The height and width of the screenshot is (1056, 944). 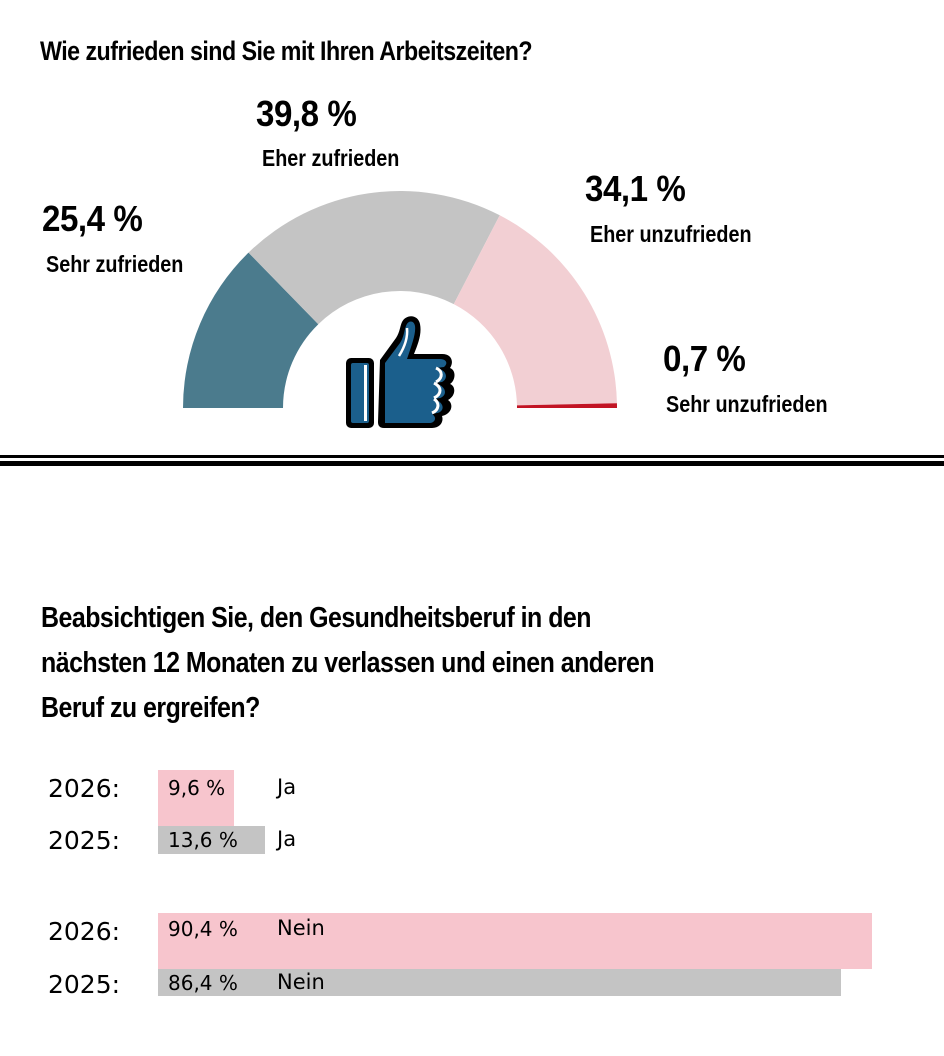 What do you see at coordinates (92, 218) in the screenshot?
I see `slice-value-sehr-zufrieden: 25,4 %` at bounding box center [92, 218].